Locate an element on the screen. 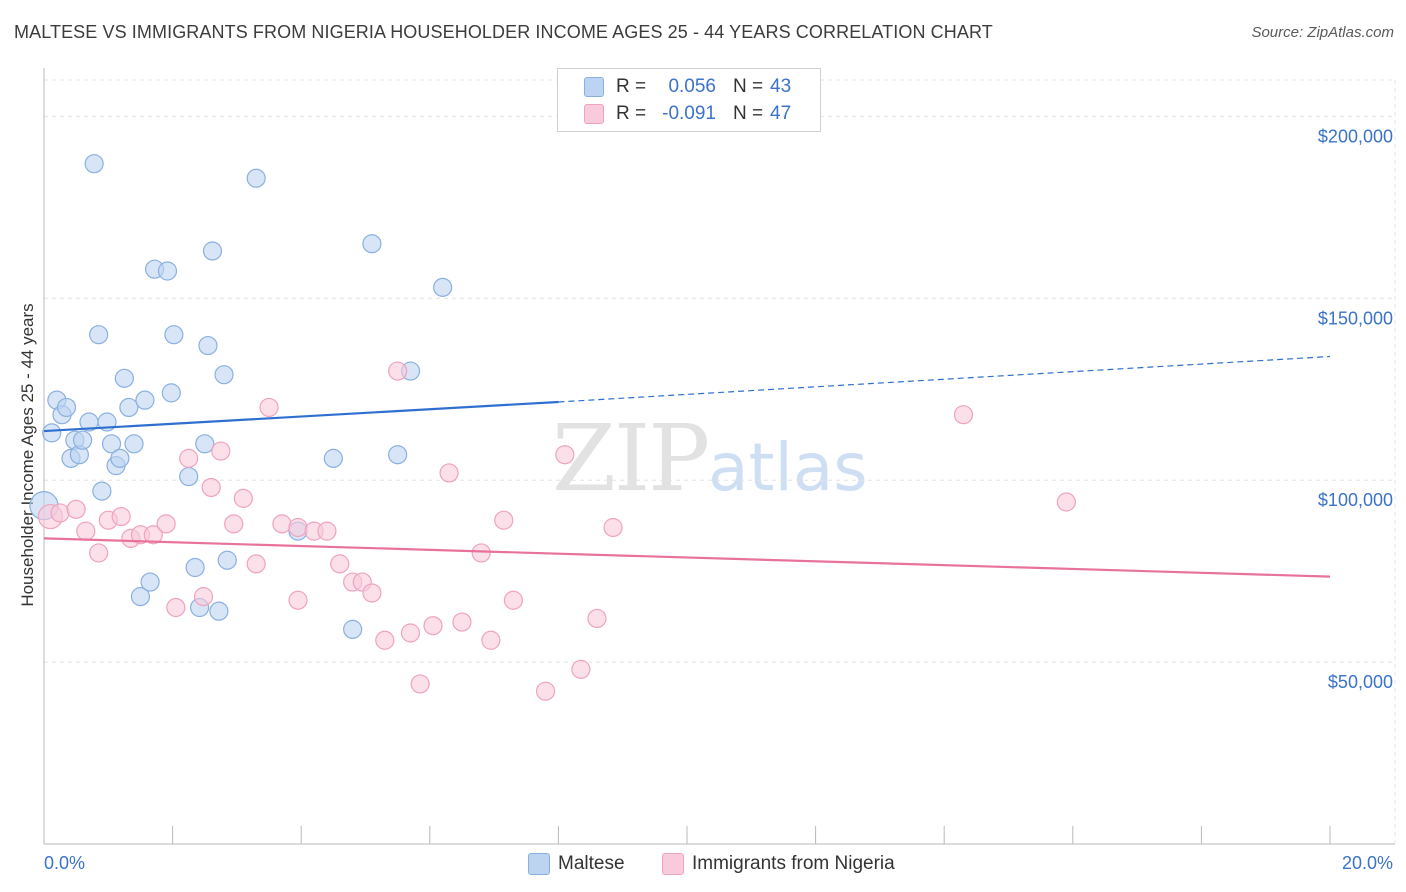 The width and height of the screenshot is (1406, 892). source-label: Source: ZipAtlas.com is located at coordinates (1322, 32).